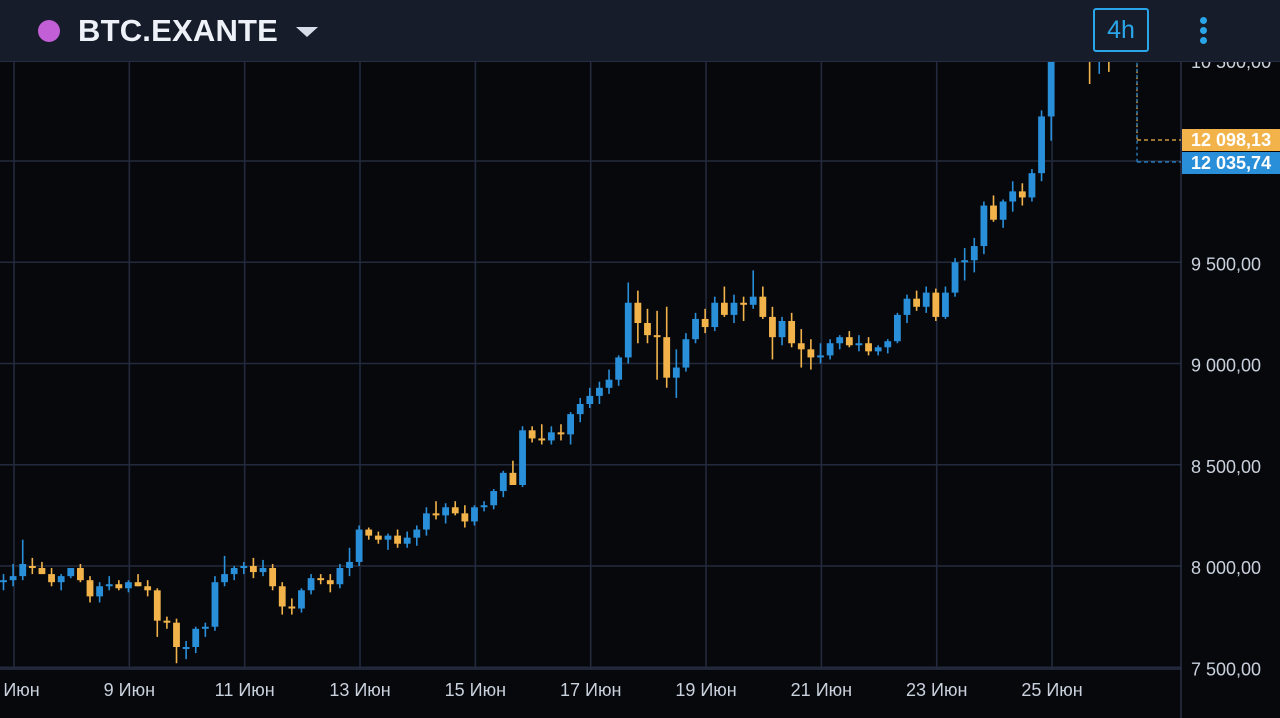  Describe the element at coordinates (1226, 467) in the screenshot. I see `price-axis-label: 8 500,00` at that location.